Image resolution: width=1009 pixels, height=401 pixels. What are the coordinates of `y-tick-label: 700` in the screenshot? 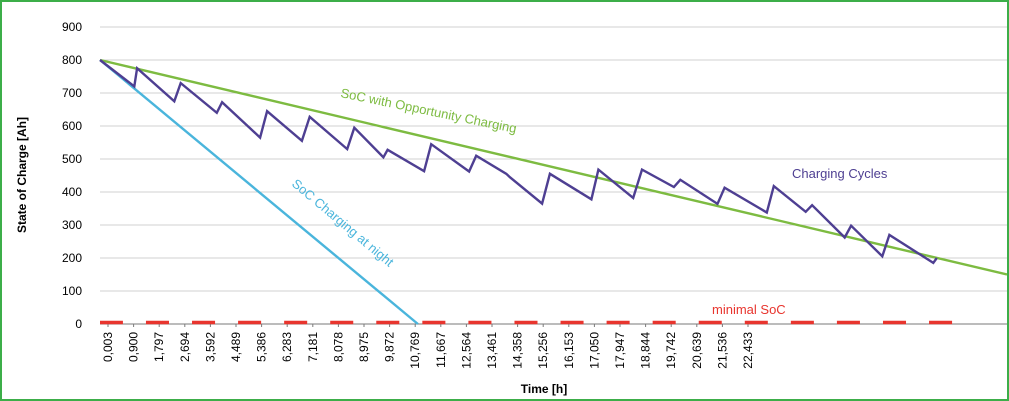 It's located at (72, 93).